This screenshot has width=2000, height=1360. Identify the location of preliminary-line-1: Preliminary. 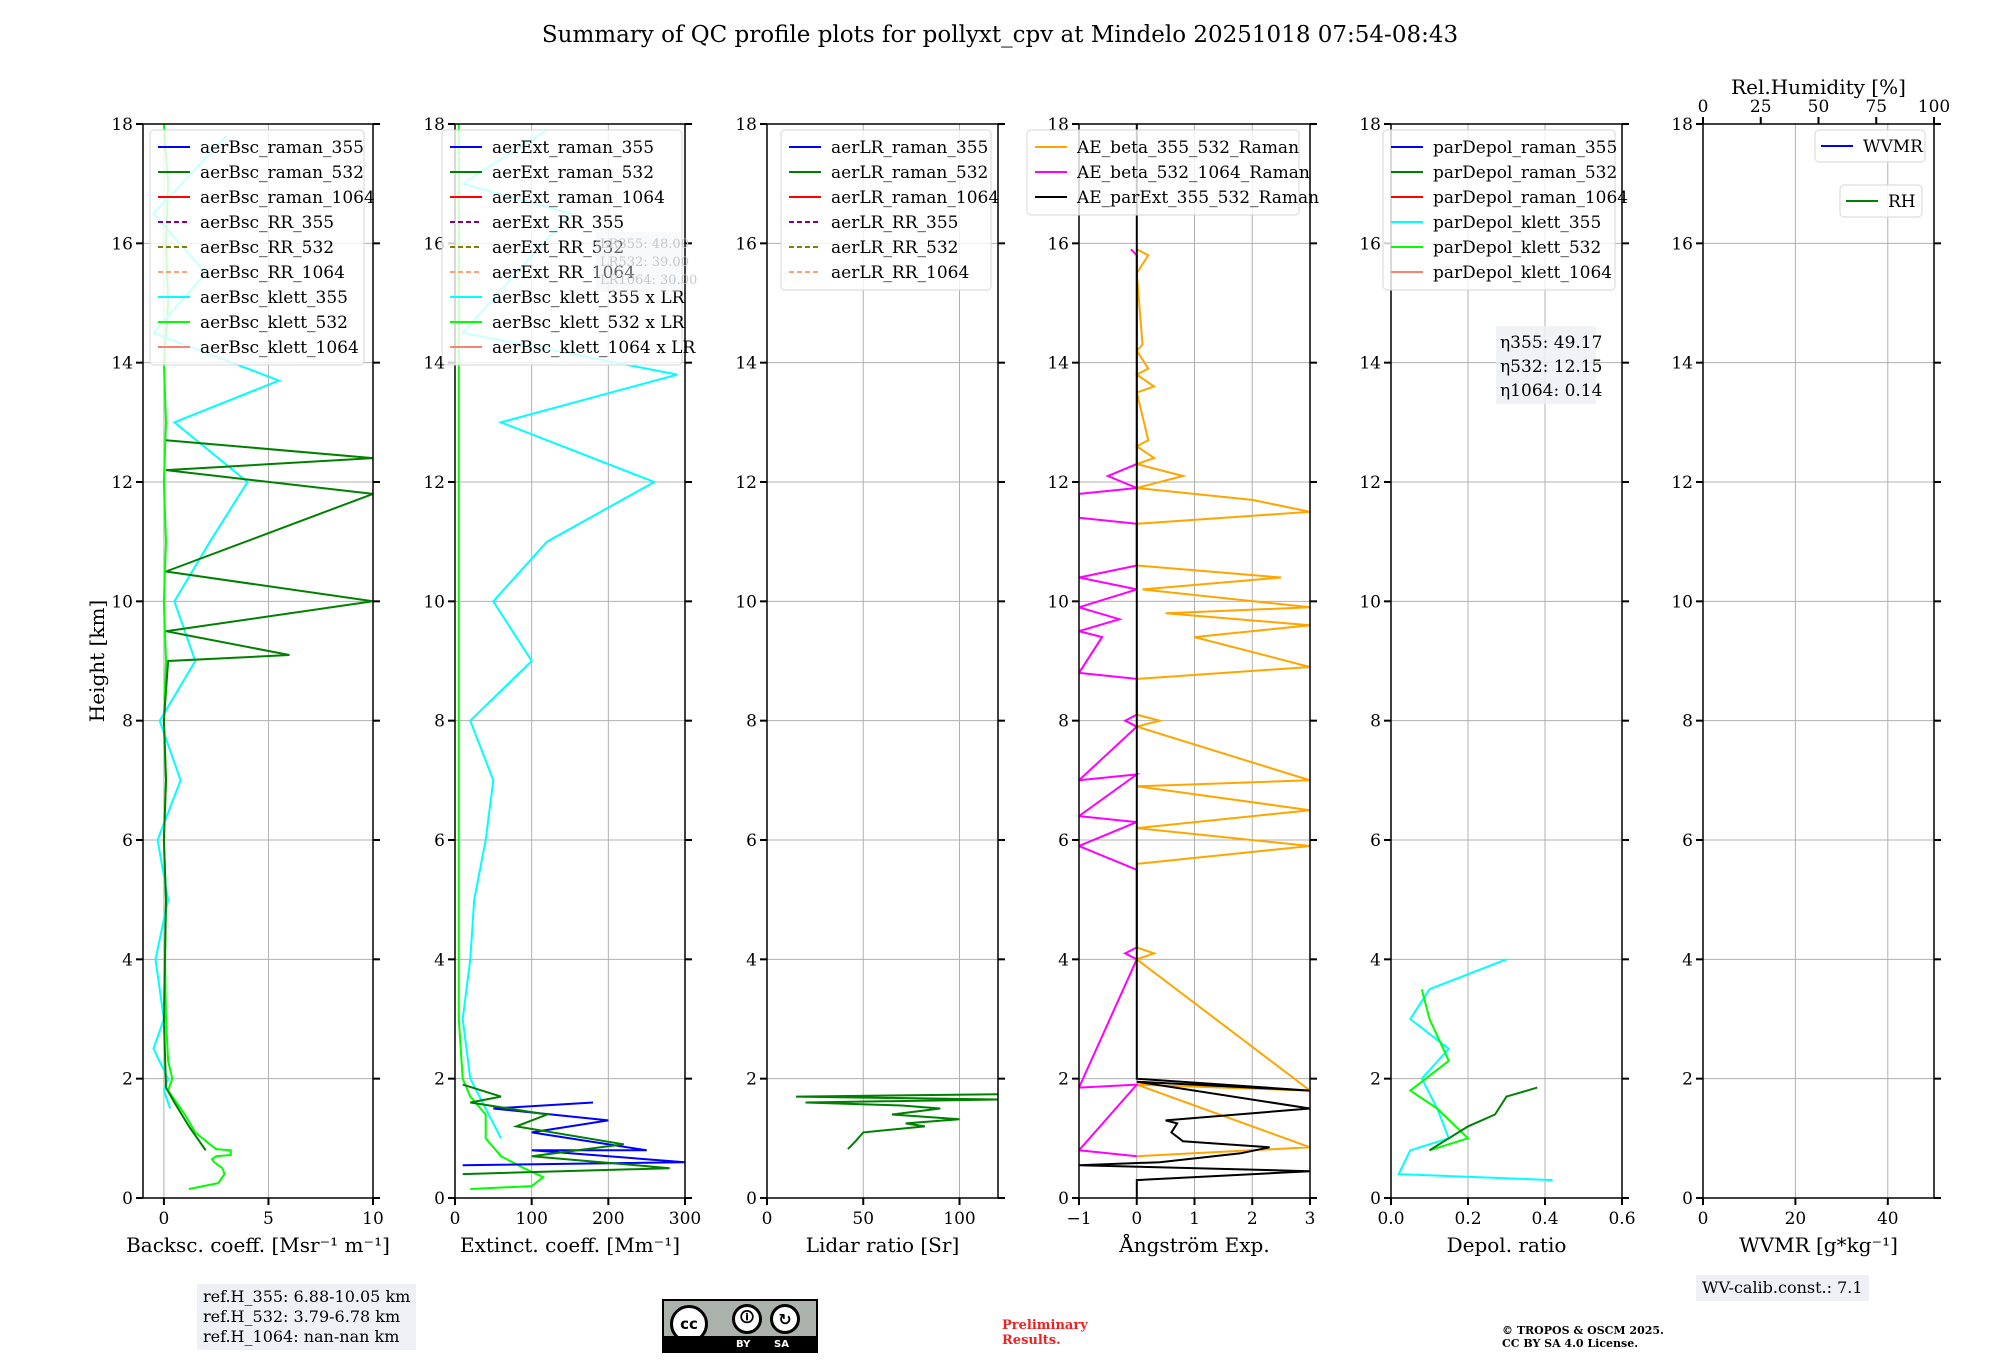
(1045, 1325).